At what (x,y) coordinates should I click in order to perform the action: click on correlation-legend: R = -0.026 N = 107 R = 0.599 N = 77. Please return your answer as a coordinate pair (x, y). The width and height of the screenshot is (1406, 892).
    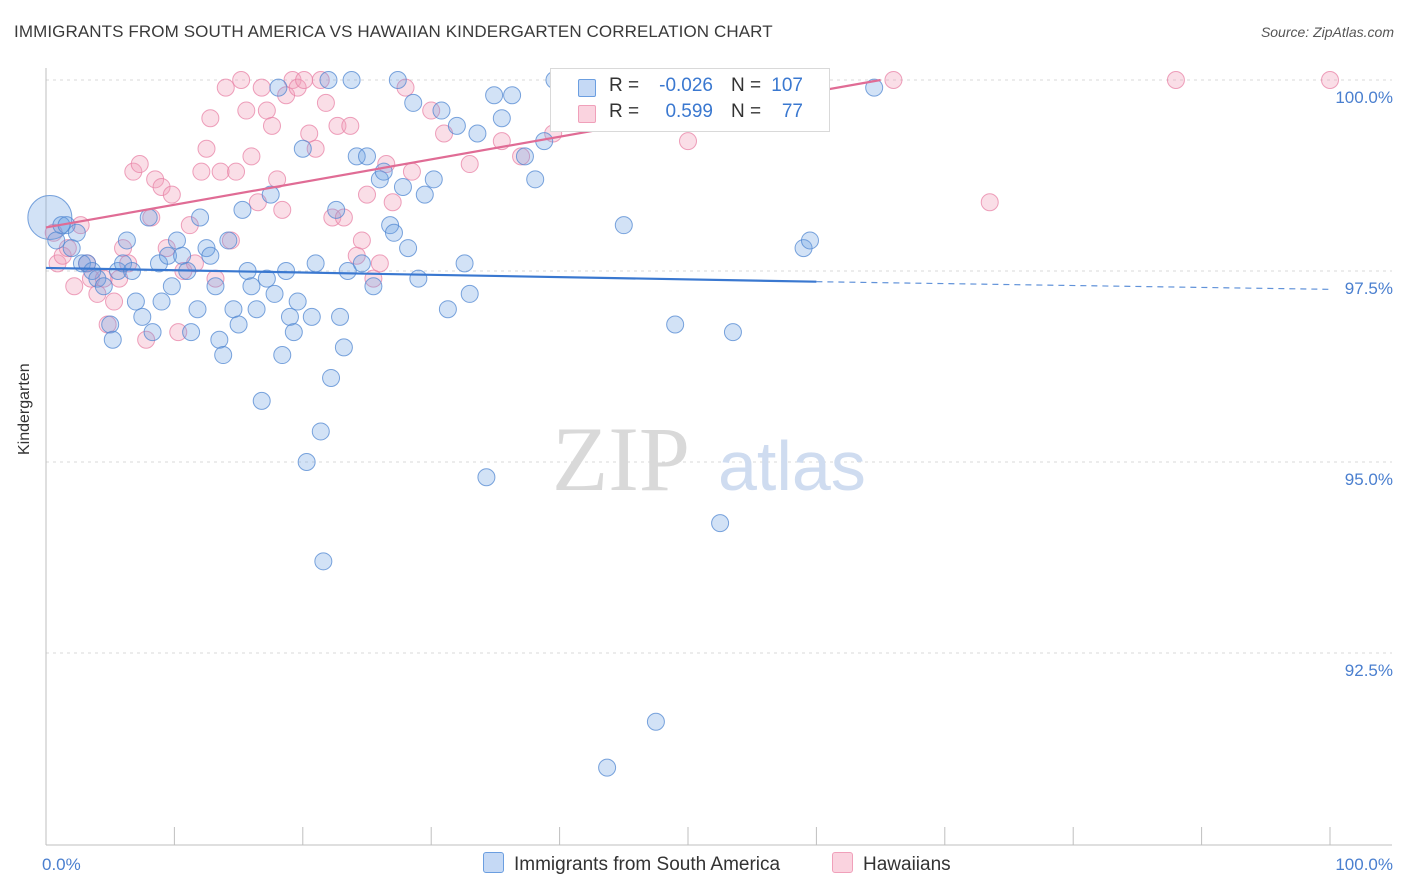
    Looking at the image, I should click on (690, 100).